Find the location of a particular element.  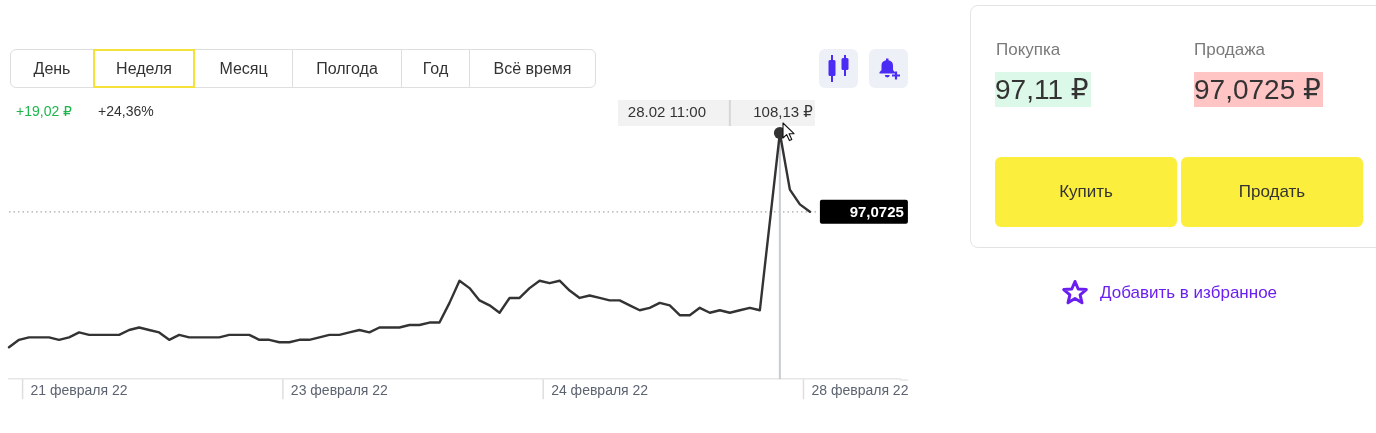

x-tick-label: 28 февраля 22 is located at coordinates (860, 390).